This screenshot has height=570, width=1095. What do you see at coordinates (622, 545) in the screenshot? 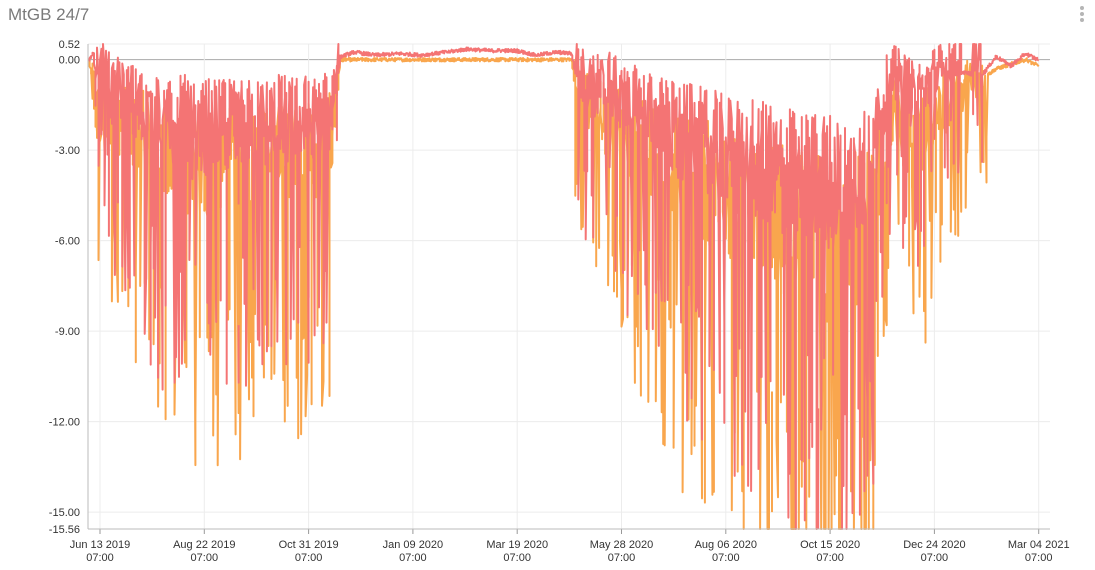
I see `x-tick-label: May 28 2020` at bounding box center [622, 545].